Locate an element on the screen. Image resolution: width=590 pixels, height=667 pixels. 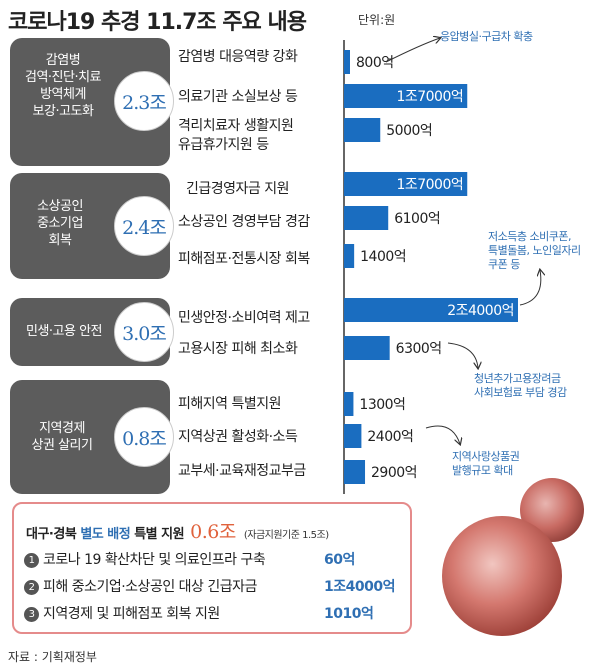
item-label: 교부세·교육재정교부금 is located at coordinates (242, 471).